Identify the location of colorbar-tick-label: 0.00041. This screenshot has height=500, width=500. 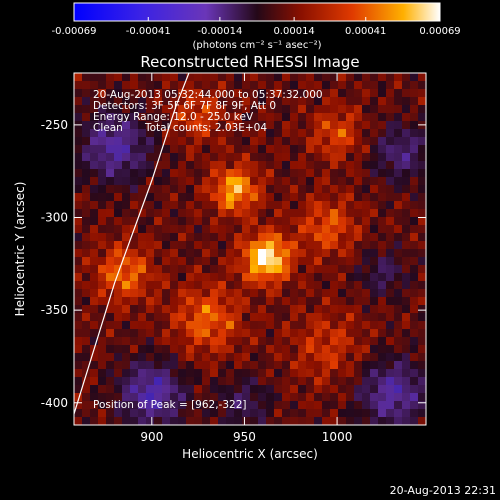
(365, 31).